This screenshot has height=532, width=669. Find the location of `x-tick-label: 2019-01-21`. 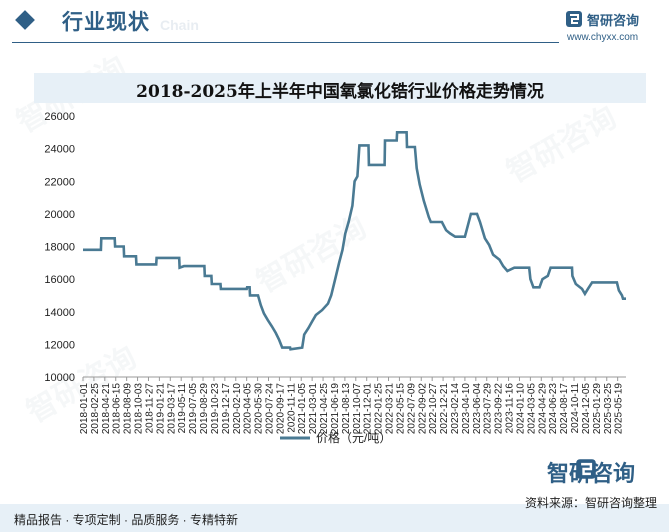

x-tick-label: 2019-01-21 is located at coordinates (160, 409).